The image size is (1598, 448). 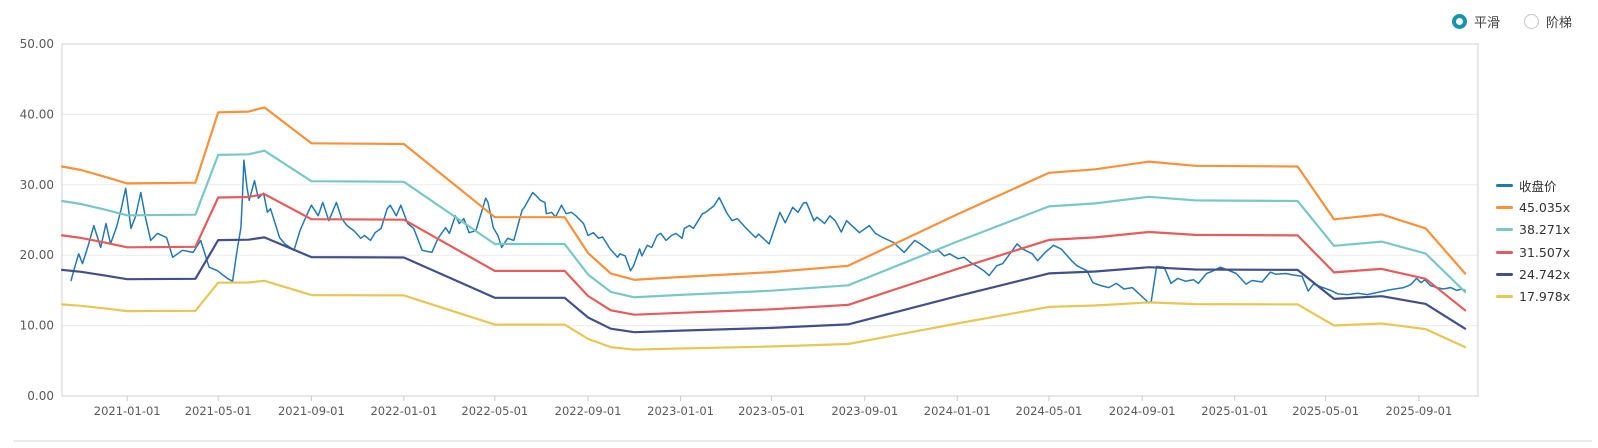 I want to click on x-tick-label: 2024-09-01, so click(x=1142, y=411).